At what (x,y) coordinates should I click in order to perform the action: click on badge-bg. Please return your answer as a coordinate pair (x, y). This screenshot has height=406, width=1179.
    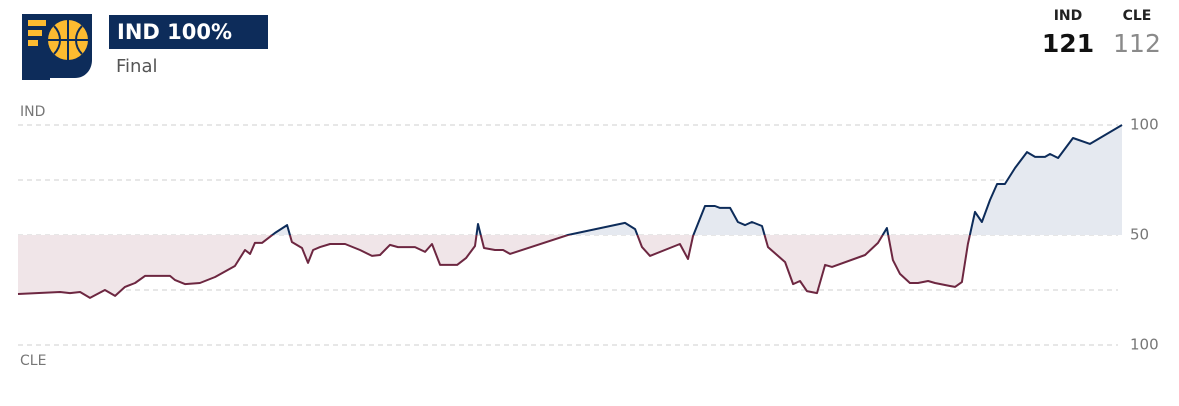
    Looking at the image, I should click on (188, 32).